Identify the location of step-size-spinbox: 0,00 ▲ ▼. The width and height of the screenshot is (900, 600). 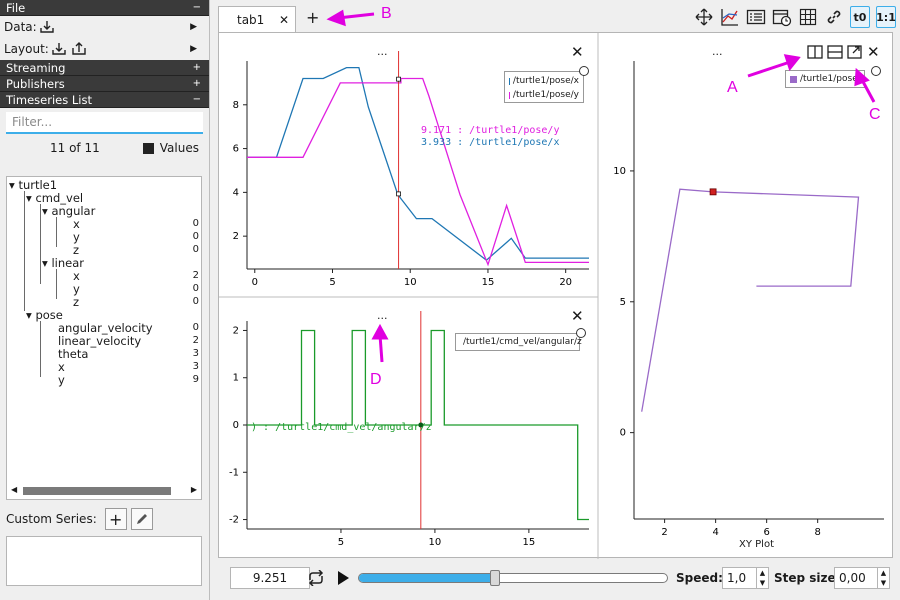
(862, 578).